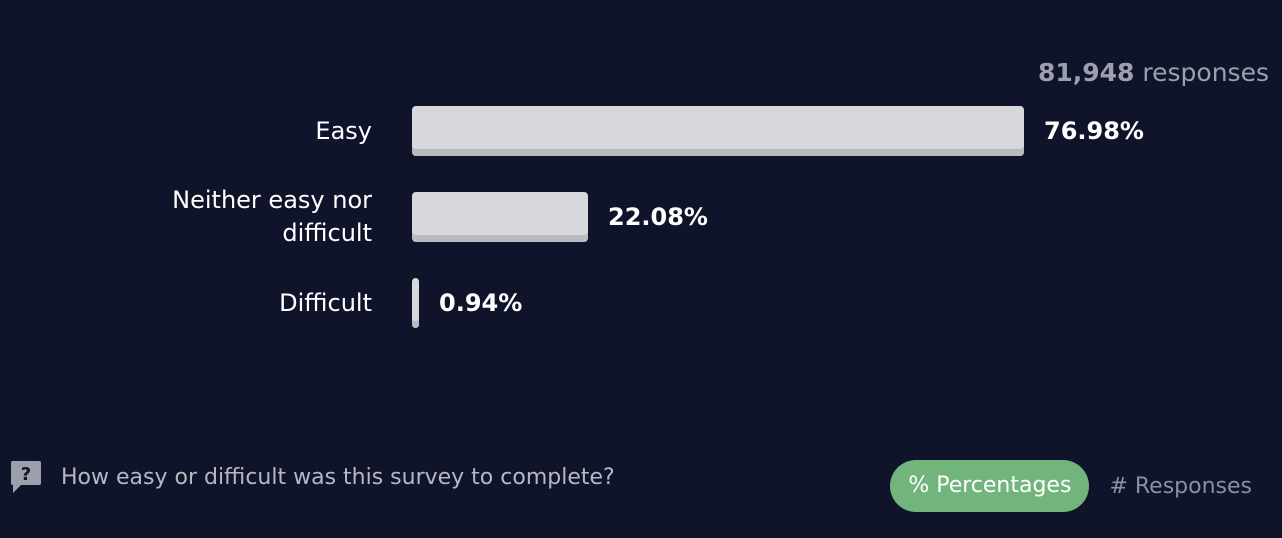  What do you see at coordinates (1201, 72) in the screenshot?
I see `responses-count-suffix: responses` at bounding box center [1201, 72].